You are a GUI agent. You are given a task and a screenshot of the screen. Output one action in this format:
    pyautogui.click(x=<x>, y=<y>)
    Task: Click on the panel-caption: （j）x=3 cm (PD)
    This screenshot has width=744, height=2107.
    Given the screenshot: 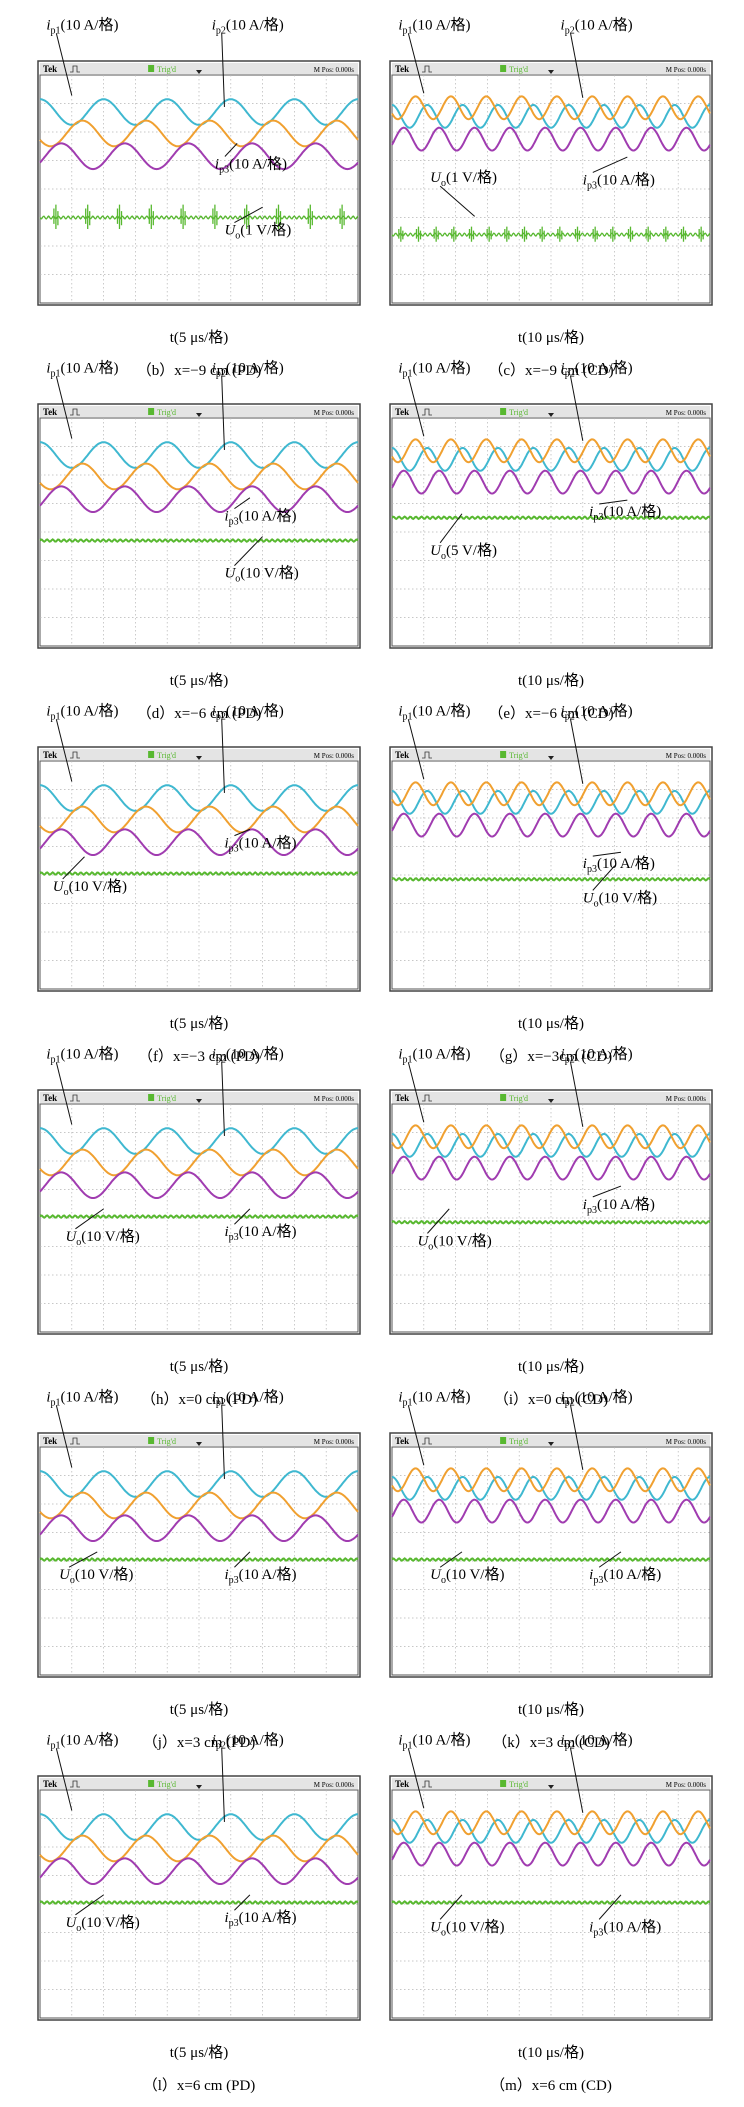 What is the action you would take?
    pyautogui.click(x=199, y=1742)
    